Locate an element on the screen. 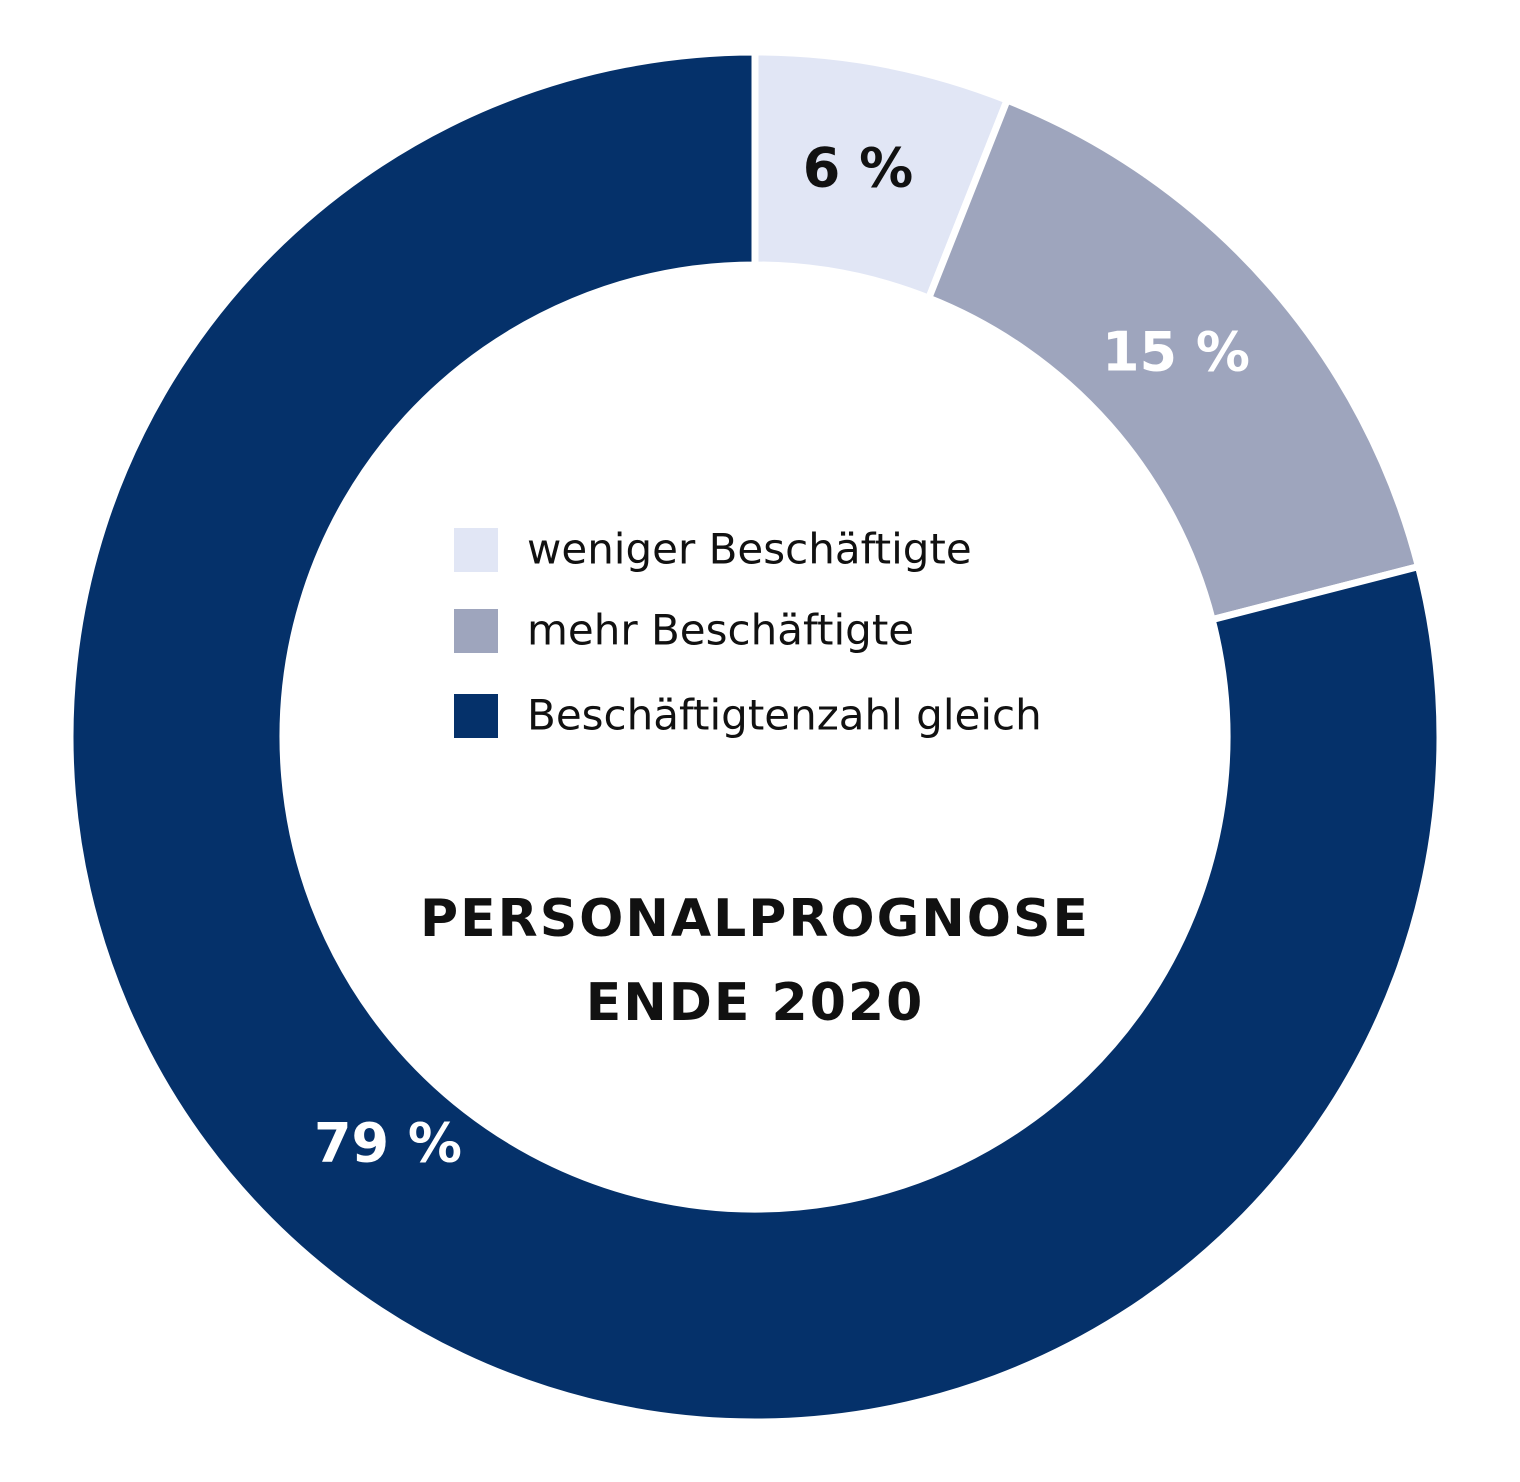  legend-swatch-mehr is located at coordinates (476, 631).